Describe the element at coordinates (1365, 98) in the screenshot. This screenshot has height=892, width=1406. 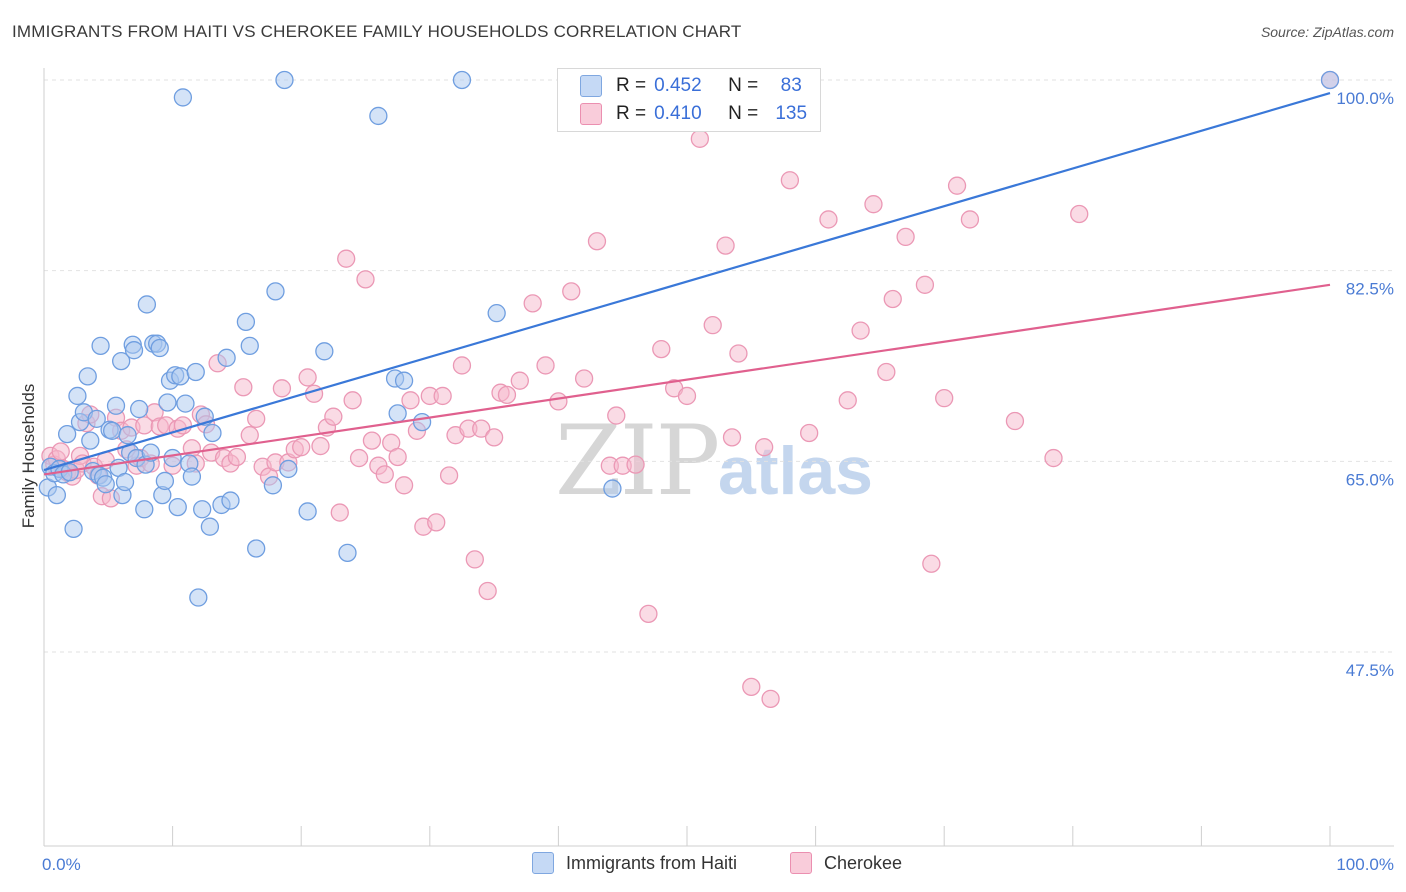
I see `y-tick-label: 100.0%` at that location.